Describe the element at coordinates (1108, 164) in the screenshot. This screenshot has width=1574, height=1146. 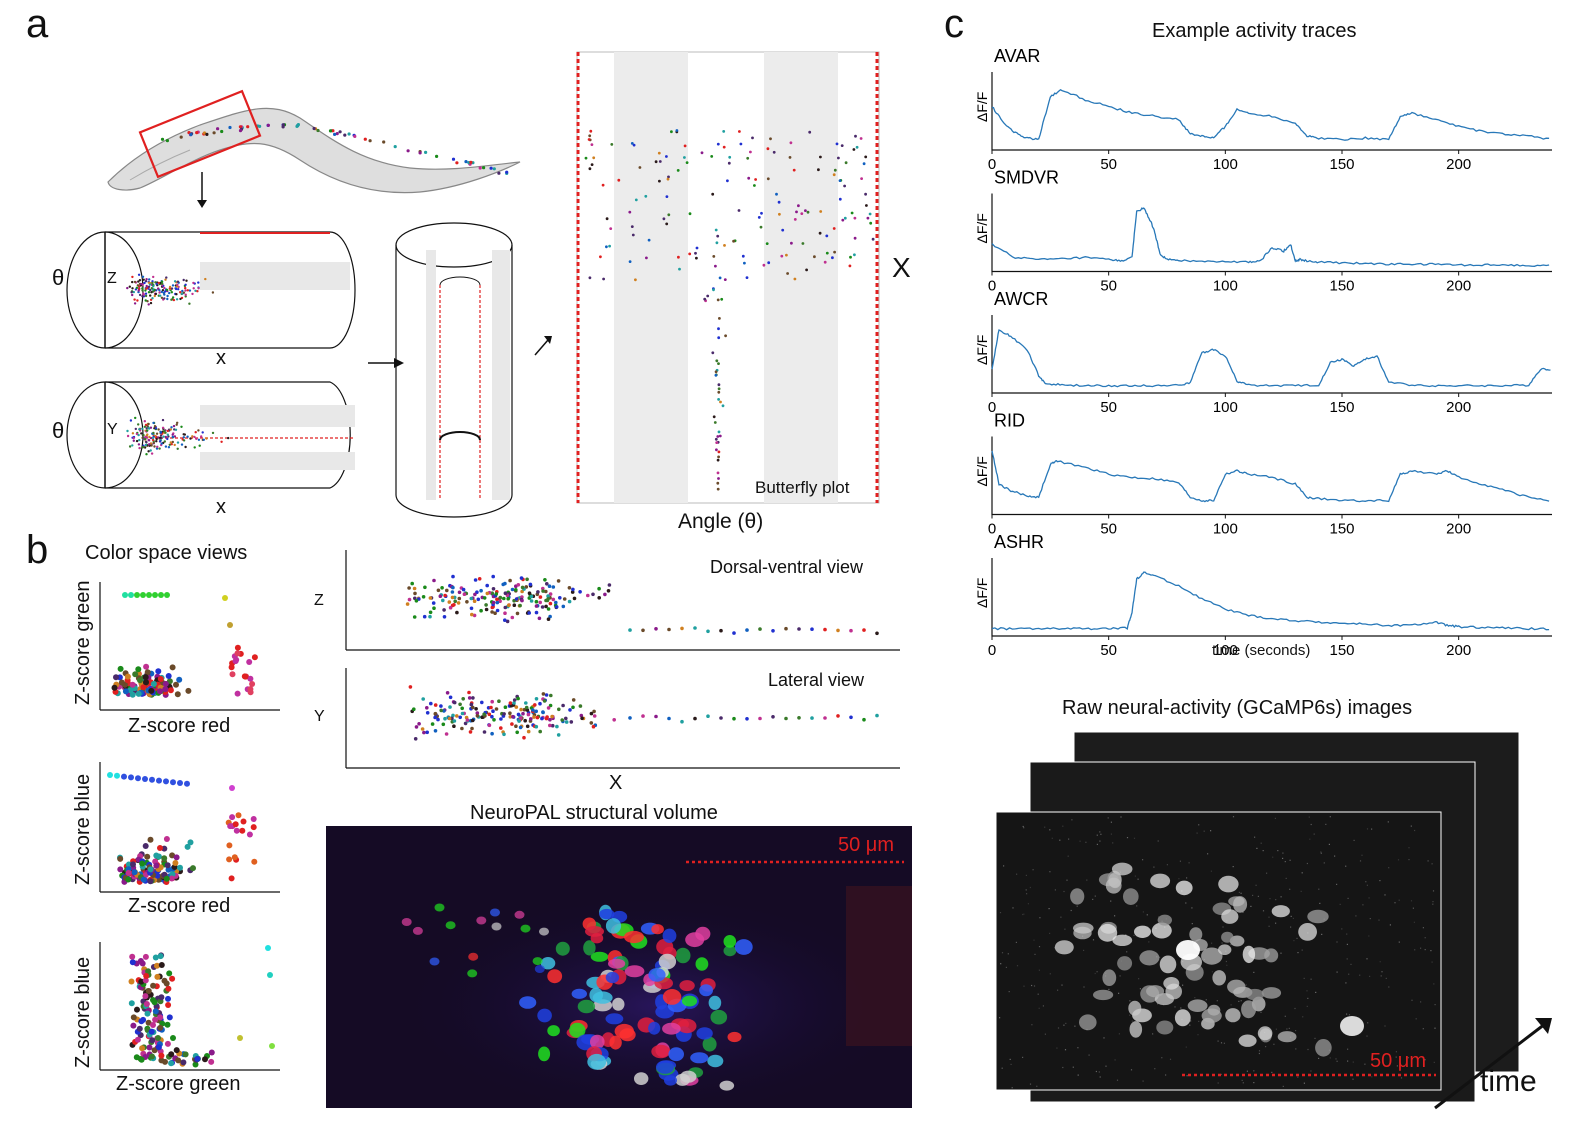
I see `x-tick-label: 50` at that location.